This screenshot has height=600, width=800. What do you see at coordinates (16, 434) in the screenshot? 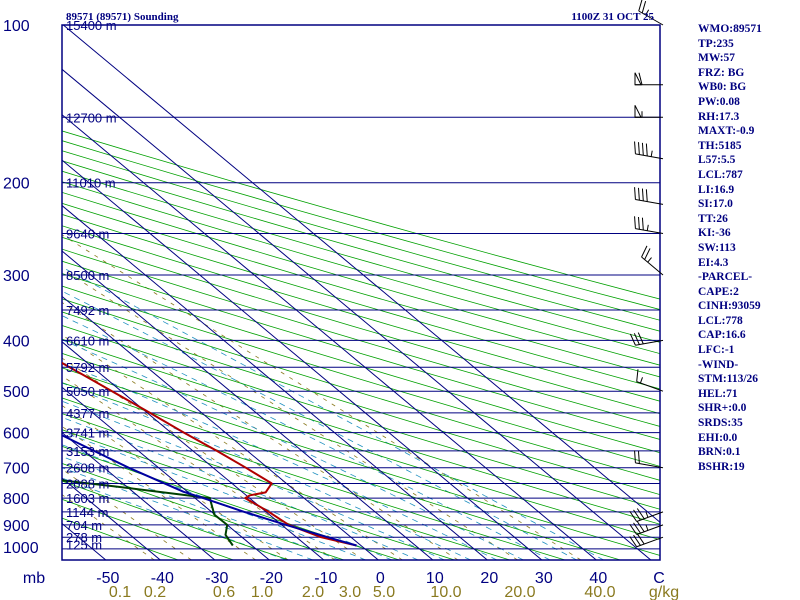
I see `pressure-label: 600` at bounding box center [16, 434].